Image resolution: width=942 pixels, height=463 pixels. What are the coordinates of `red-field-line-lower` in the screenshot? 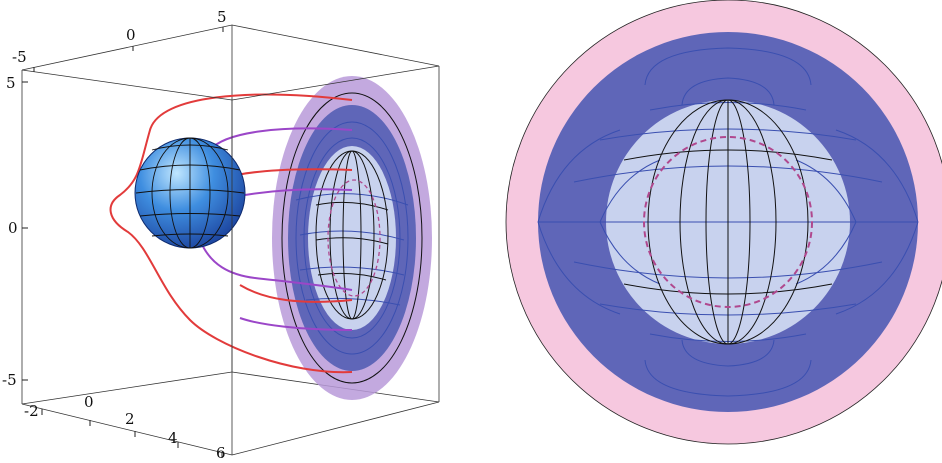 It's located at (296, 293).